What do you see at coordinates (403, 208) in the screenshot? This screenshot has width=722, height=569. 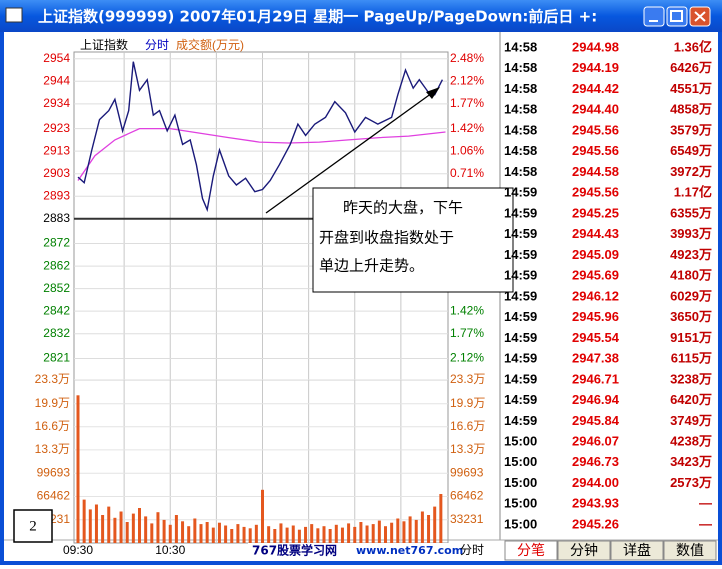 I see `callout-text: 昨天的大盘，下午` at bounding box center [403, 208].